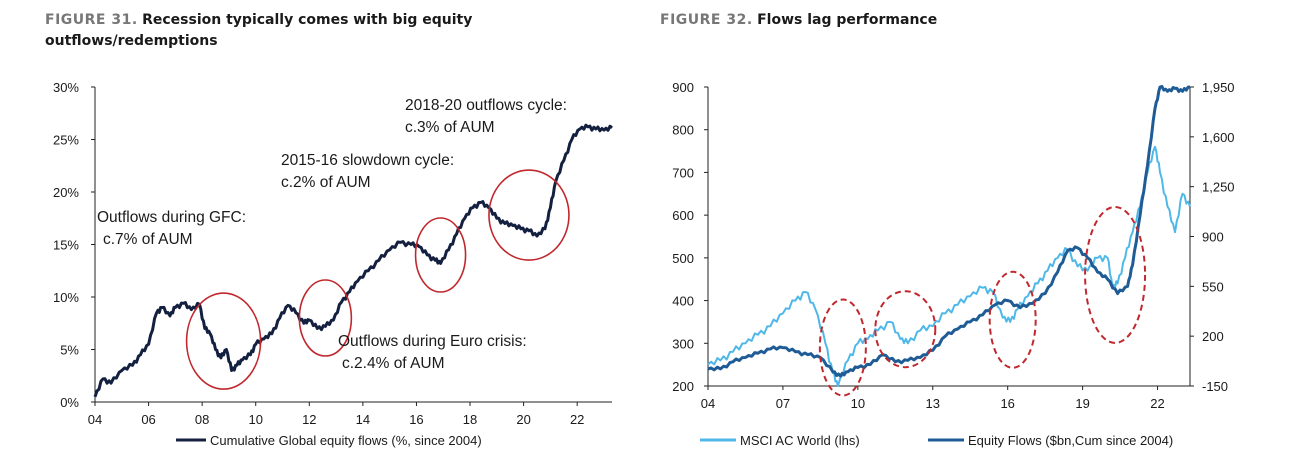 This screenshot has height=471, width=1298. I want to click on figure32-title-text: Flows lag performance, so click(847, 20).